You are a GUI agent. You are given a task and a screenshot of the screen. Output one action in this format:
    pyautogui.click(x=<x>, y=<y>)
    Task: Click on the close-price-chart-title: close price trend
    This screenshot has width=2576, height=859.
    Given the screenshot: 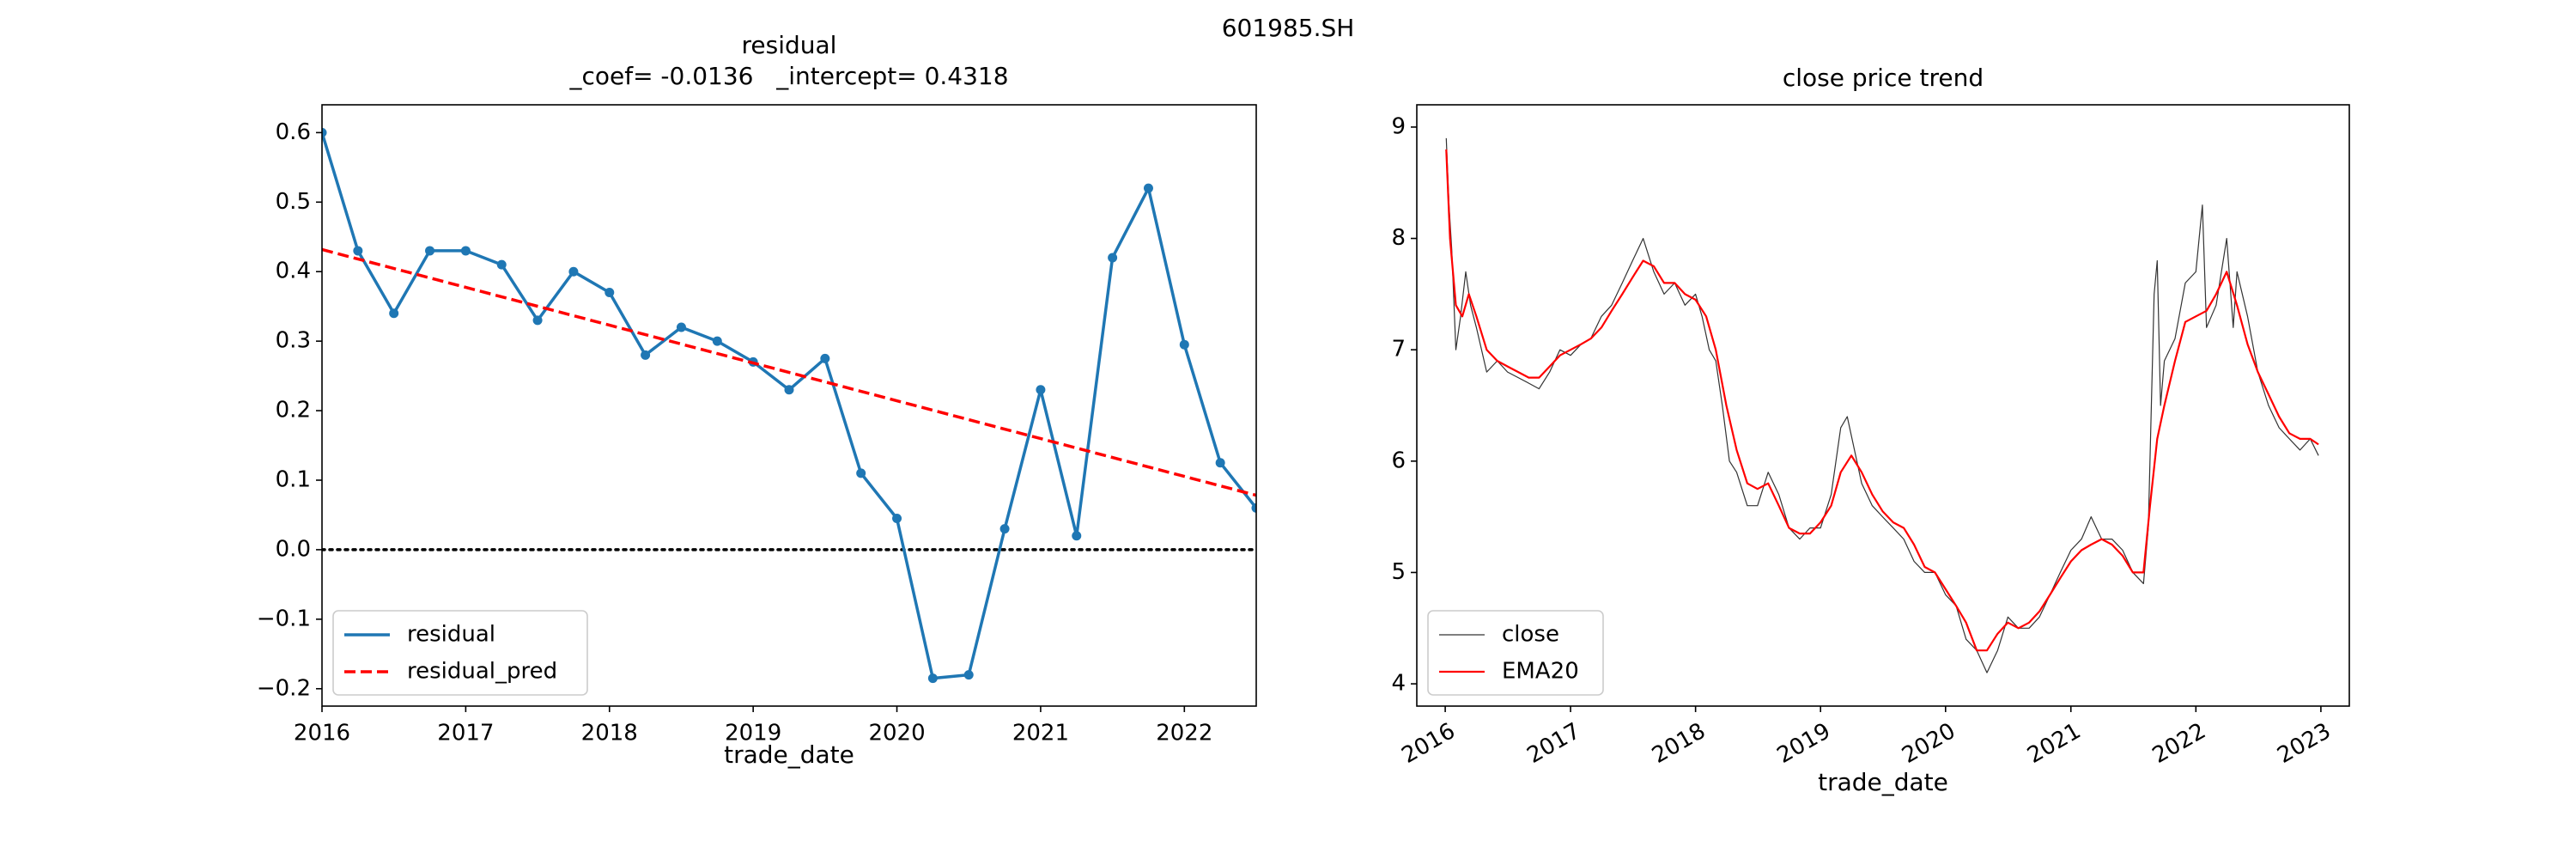 What is the action you would take?
    pyautogui.click(x=1884, y=78)
    